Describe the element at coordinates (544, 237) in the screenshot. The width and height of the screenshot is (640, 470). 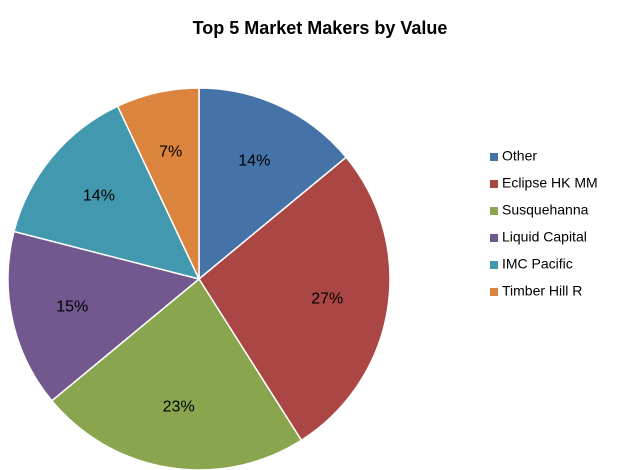
I see `legend-label: Liquid Capital` at that location.